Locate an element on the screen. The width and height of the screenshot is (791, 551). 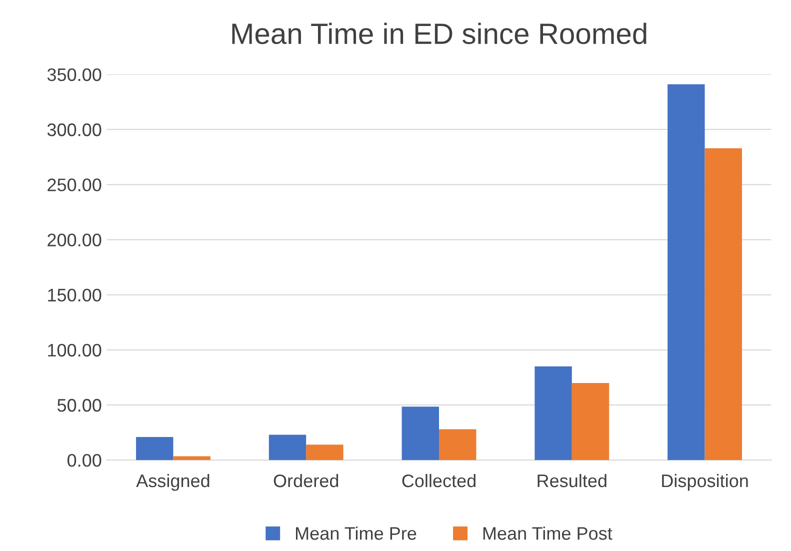
x-tick-label: Ordered is located at coordinates (306, 481).